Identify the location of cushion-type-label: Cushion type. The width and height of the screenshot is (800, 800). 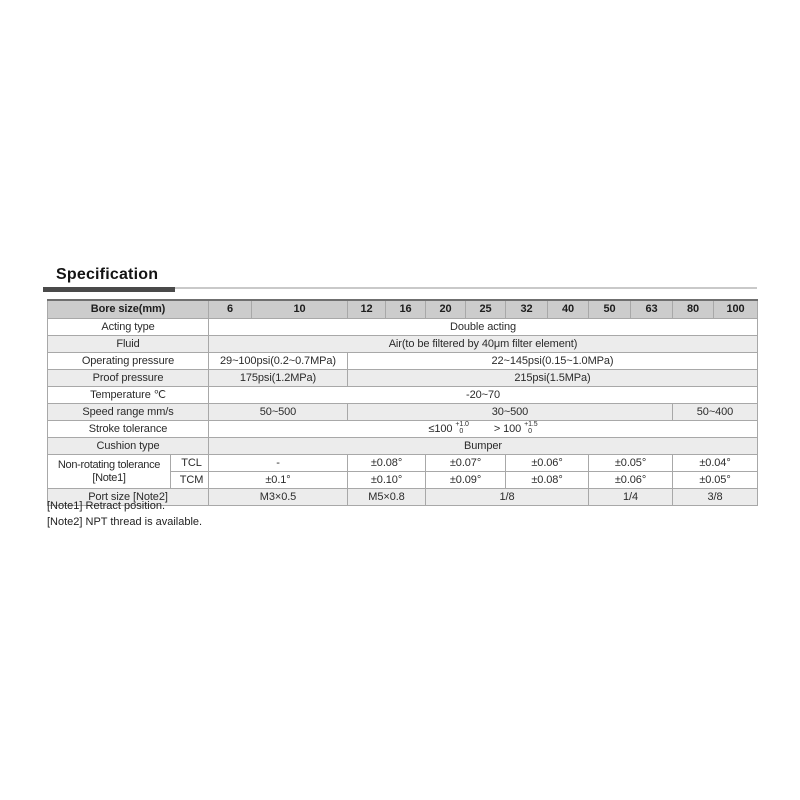
(128, 446).